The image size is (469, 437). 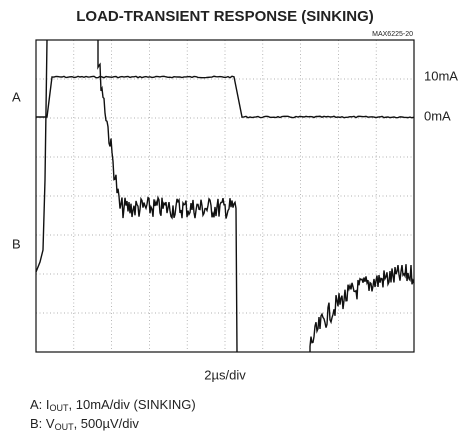 What do you see at coordinates (225, 97) in the screenshot?
I see `trace-a` at bounding box center [225, 97].